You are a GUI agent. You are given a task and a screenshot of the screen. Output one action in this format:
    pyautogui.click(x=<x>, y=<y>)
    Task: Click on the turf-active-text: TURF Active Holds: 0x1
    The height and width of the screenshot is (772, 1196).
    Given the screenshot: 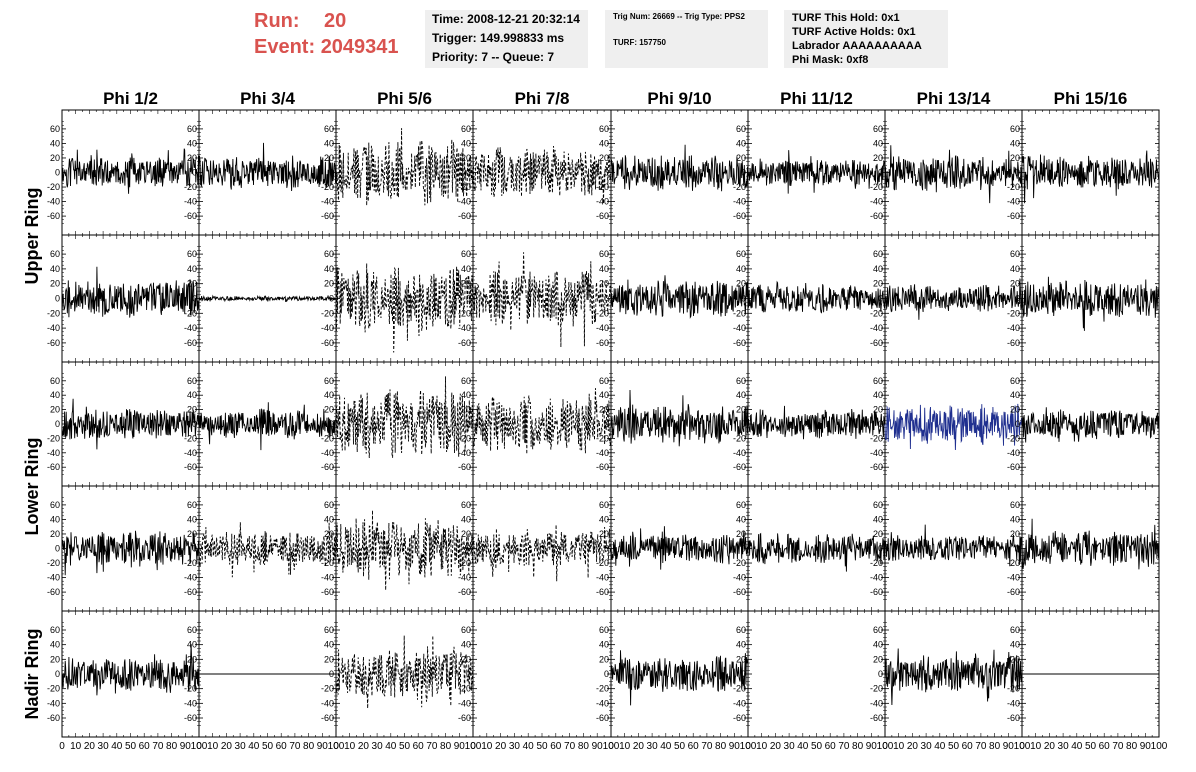 What is the action you would take?
    pyautogui.click(x=854, y=32)
    